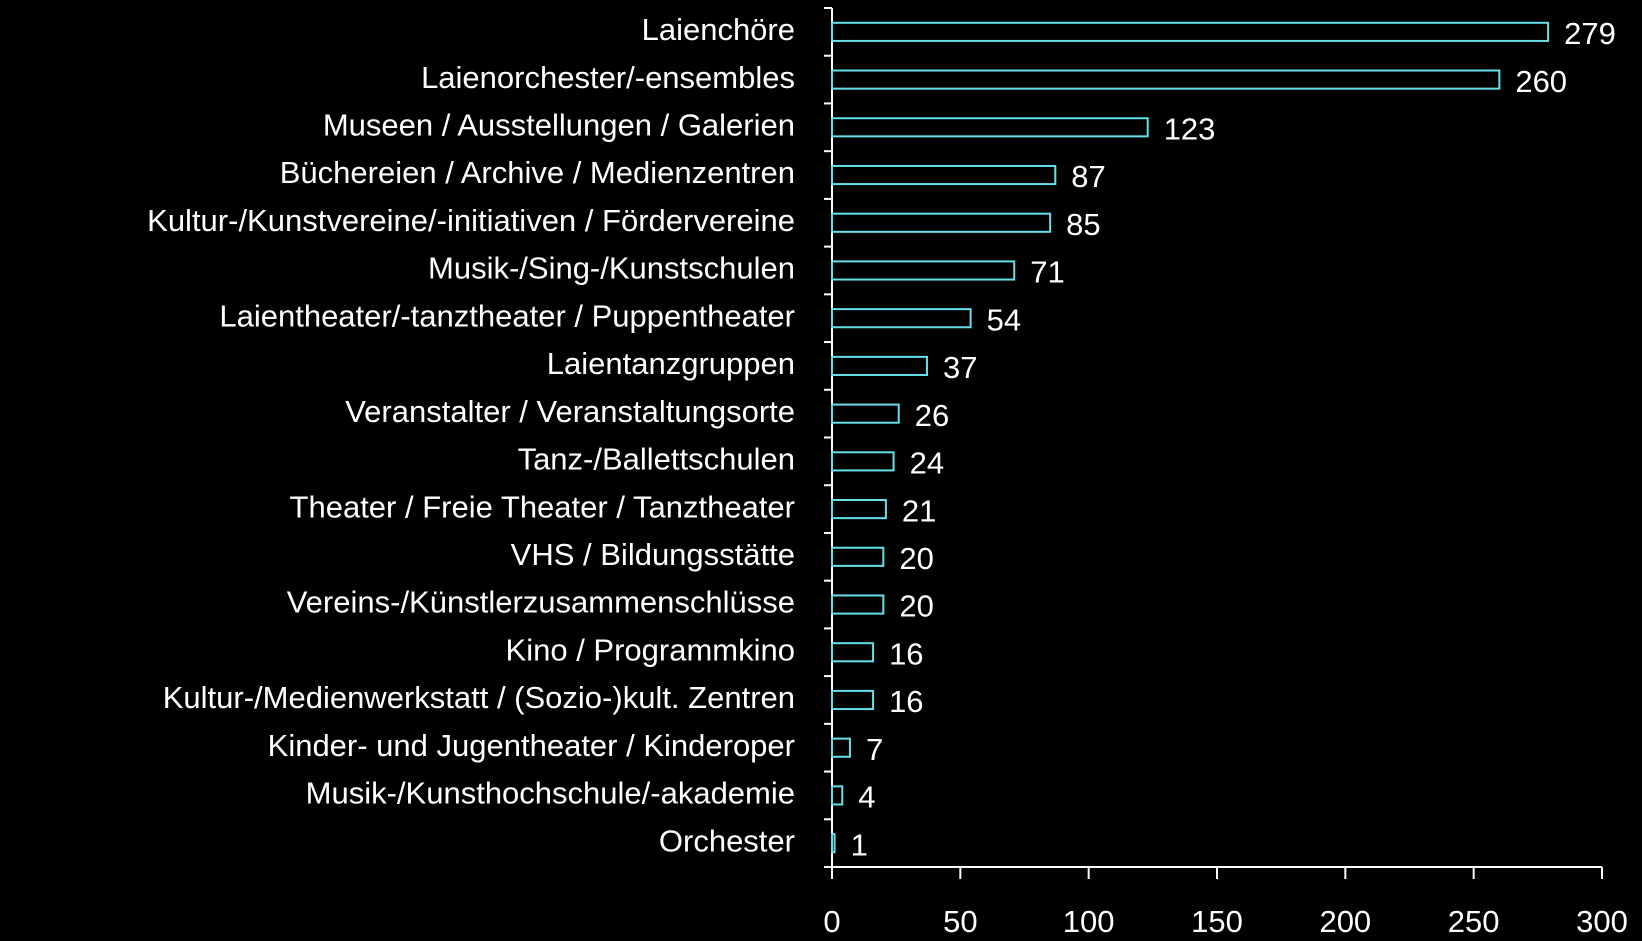  What do you see at coordinates (1089, 921) in the screenshot?
I see `x-tick-label: 100` at bounding box center [1089, 921].